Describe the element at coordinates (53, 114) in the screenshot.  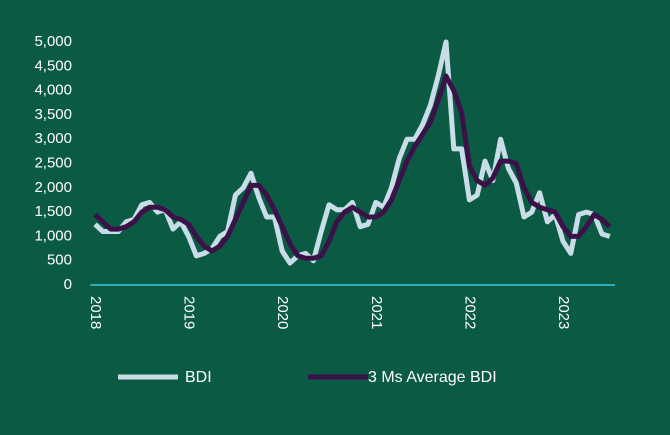
I see `y-tick-label: 3,500` at that location.